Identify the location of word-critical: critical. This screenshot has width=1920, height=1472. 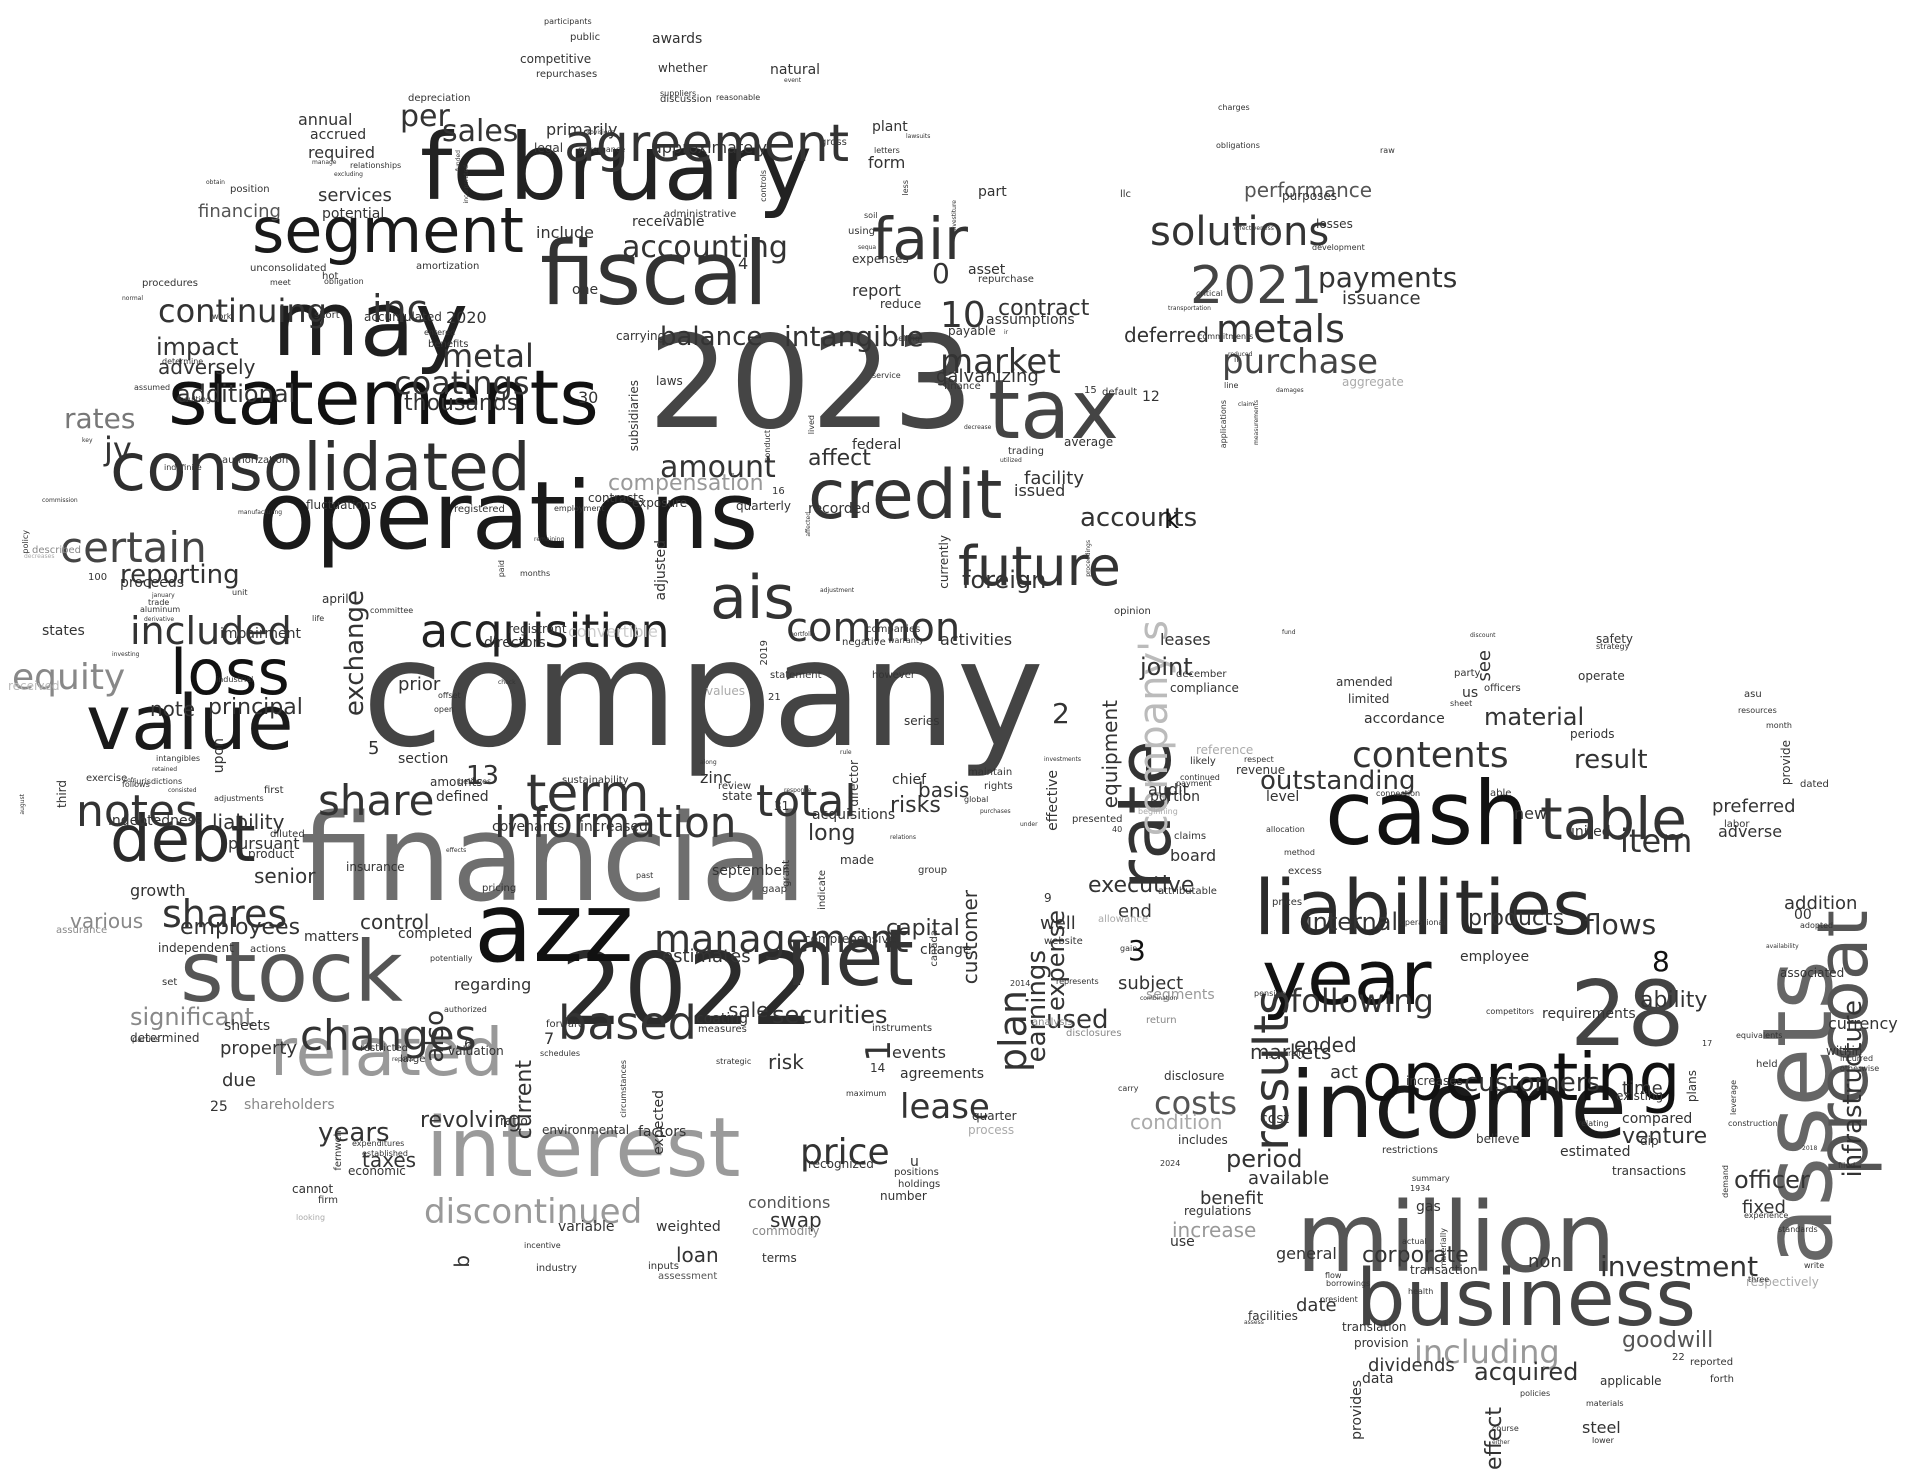
(1209, 293).